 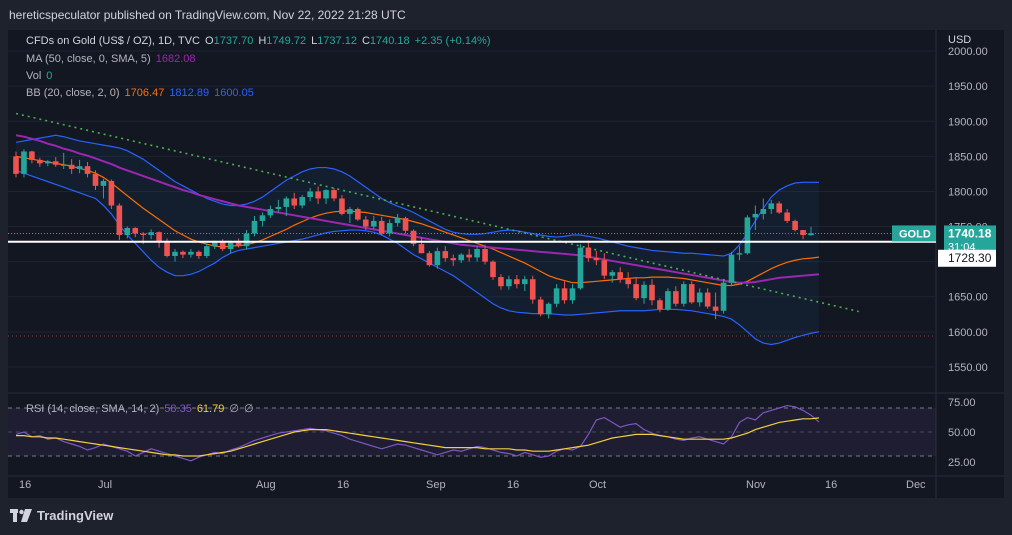 What do you see at coordinates (105, 485) in the screenshot?
I see `time-axis-tick: Jul` at bounding box center [105, 485].